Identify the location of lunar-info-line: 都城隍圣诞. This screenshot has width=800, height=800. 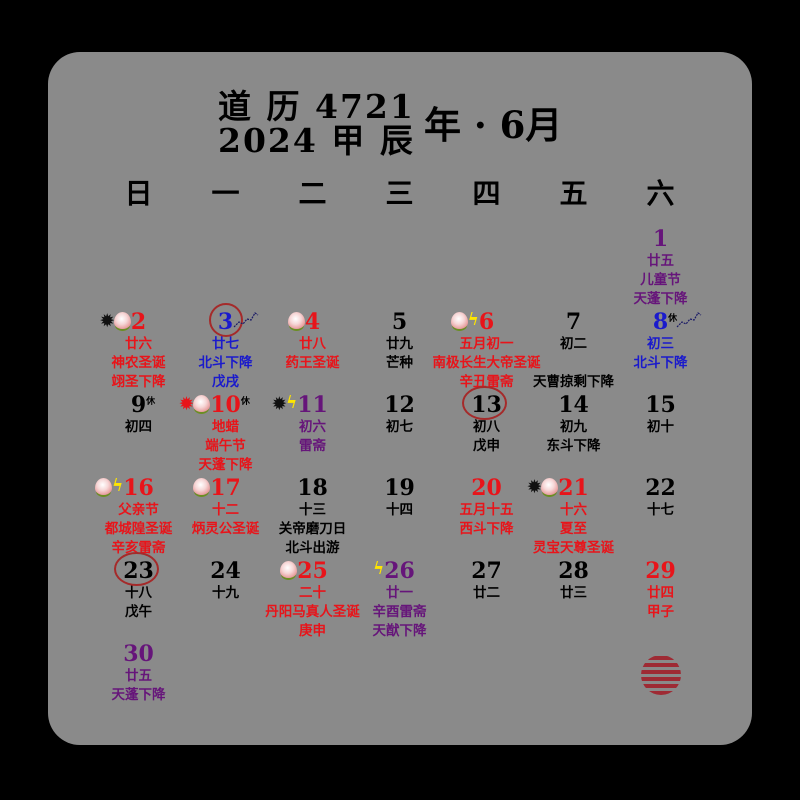
(138, 529).